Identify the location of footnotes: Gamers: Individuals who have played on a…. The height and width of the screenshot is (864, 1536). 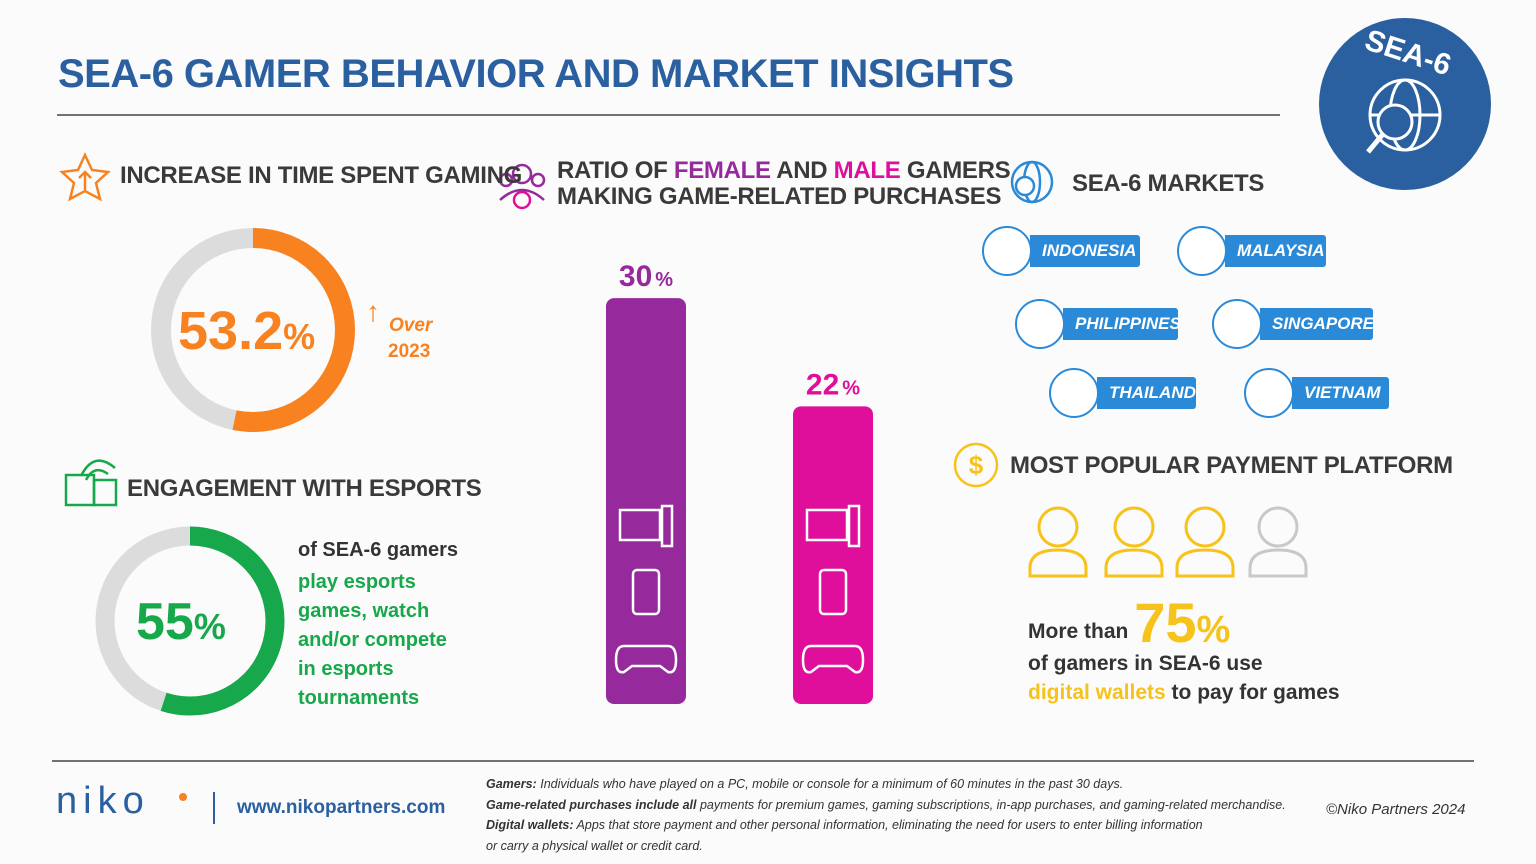
(886, 815).